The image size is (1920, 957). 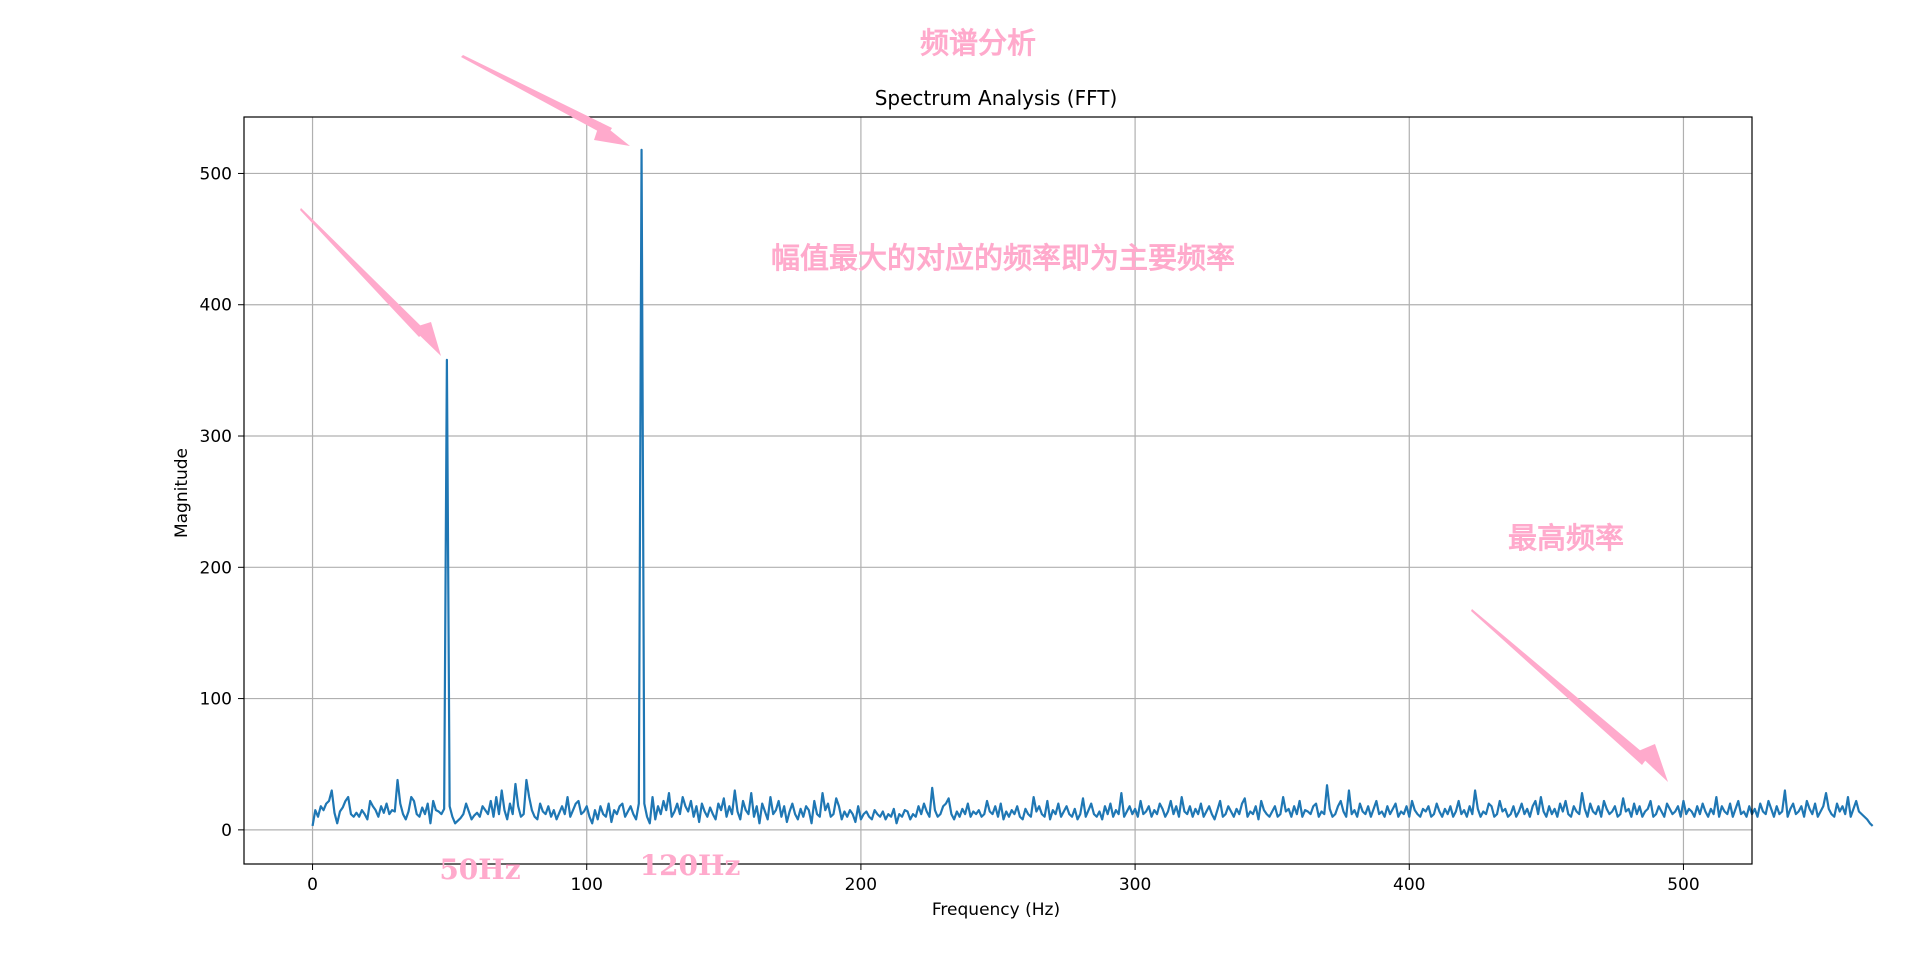 What do you see at coordinates (1566, 538) in the screenshot?
I see `annotation-max-frequency: 最高频率` at bounding box center [1566, 538].